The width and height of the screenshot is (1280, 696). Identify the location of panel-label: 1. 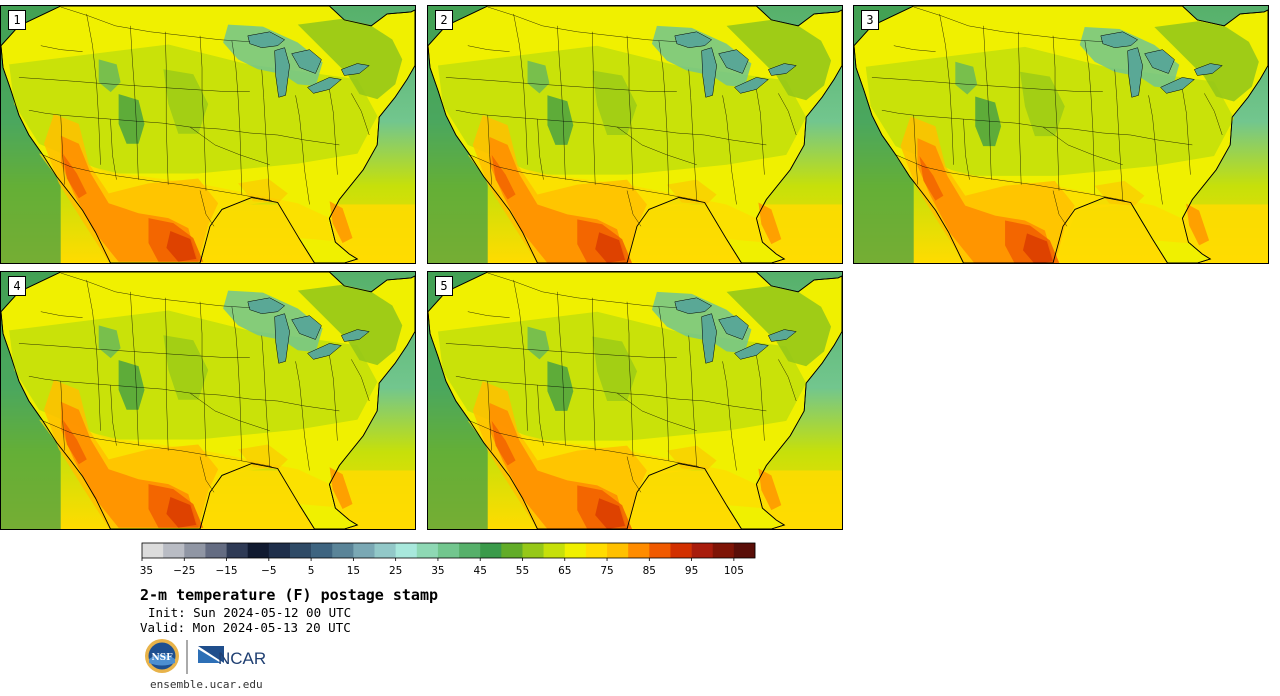
(17, 20).